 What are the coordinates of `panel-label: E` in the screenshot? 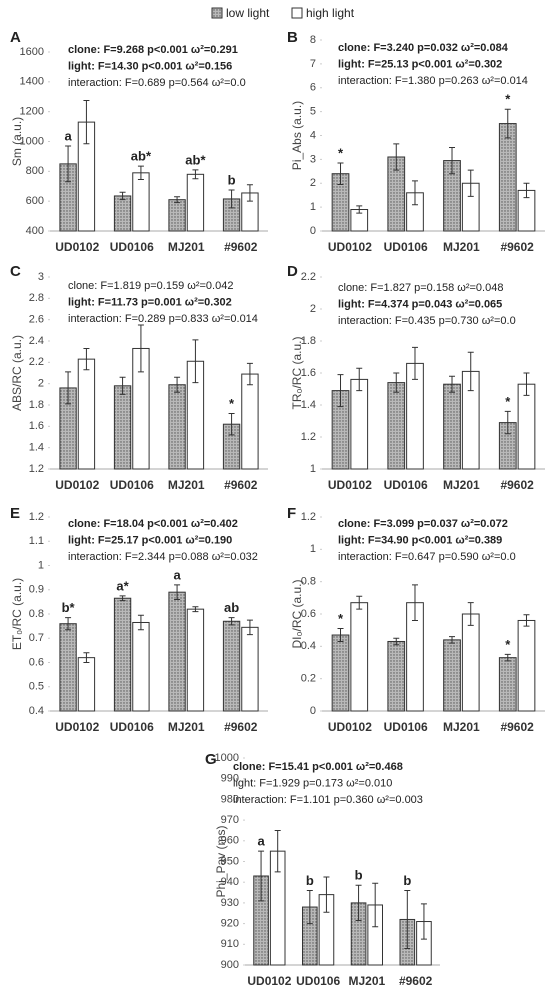 It's located at (15, 513).